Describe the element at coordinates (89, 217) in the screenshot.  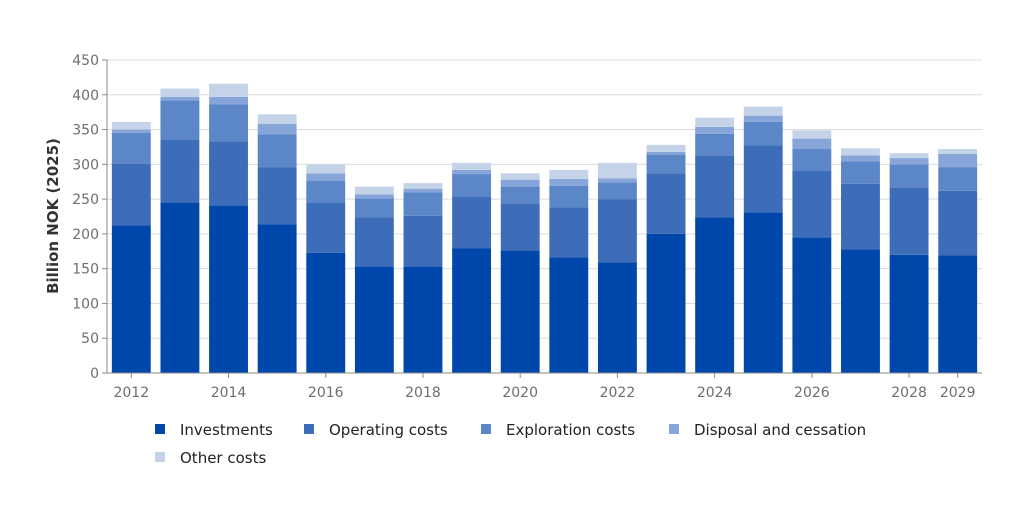
I see `y-tick-labels: 0 50 100 150 200 250 300 350 400 450` at that location.